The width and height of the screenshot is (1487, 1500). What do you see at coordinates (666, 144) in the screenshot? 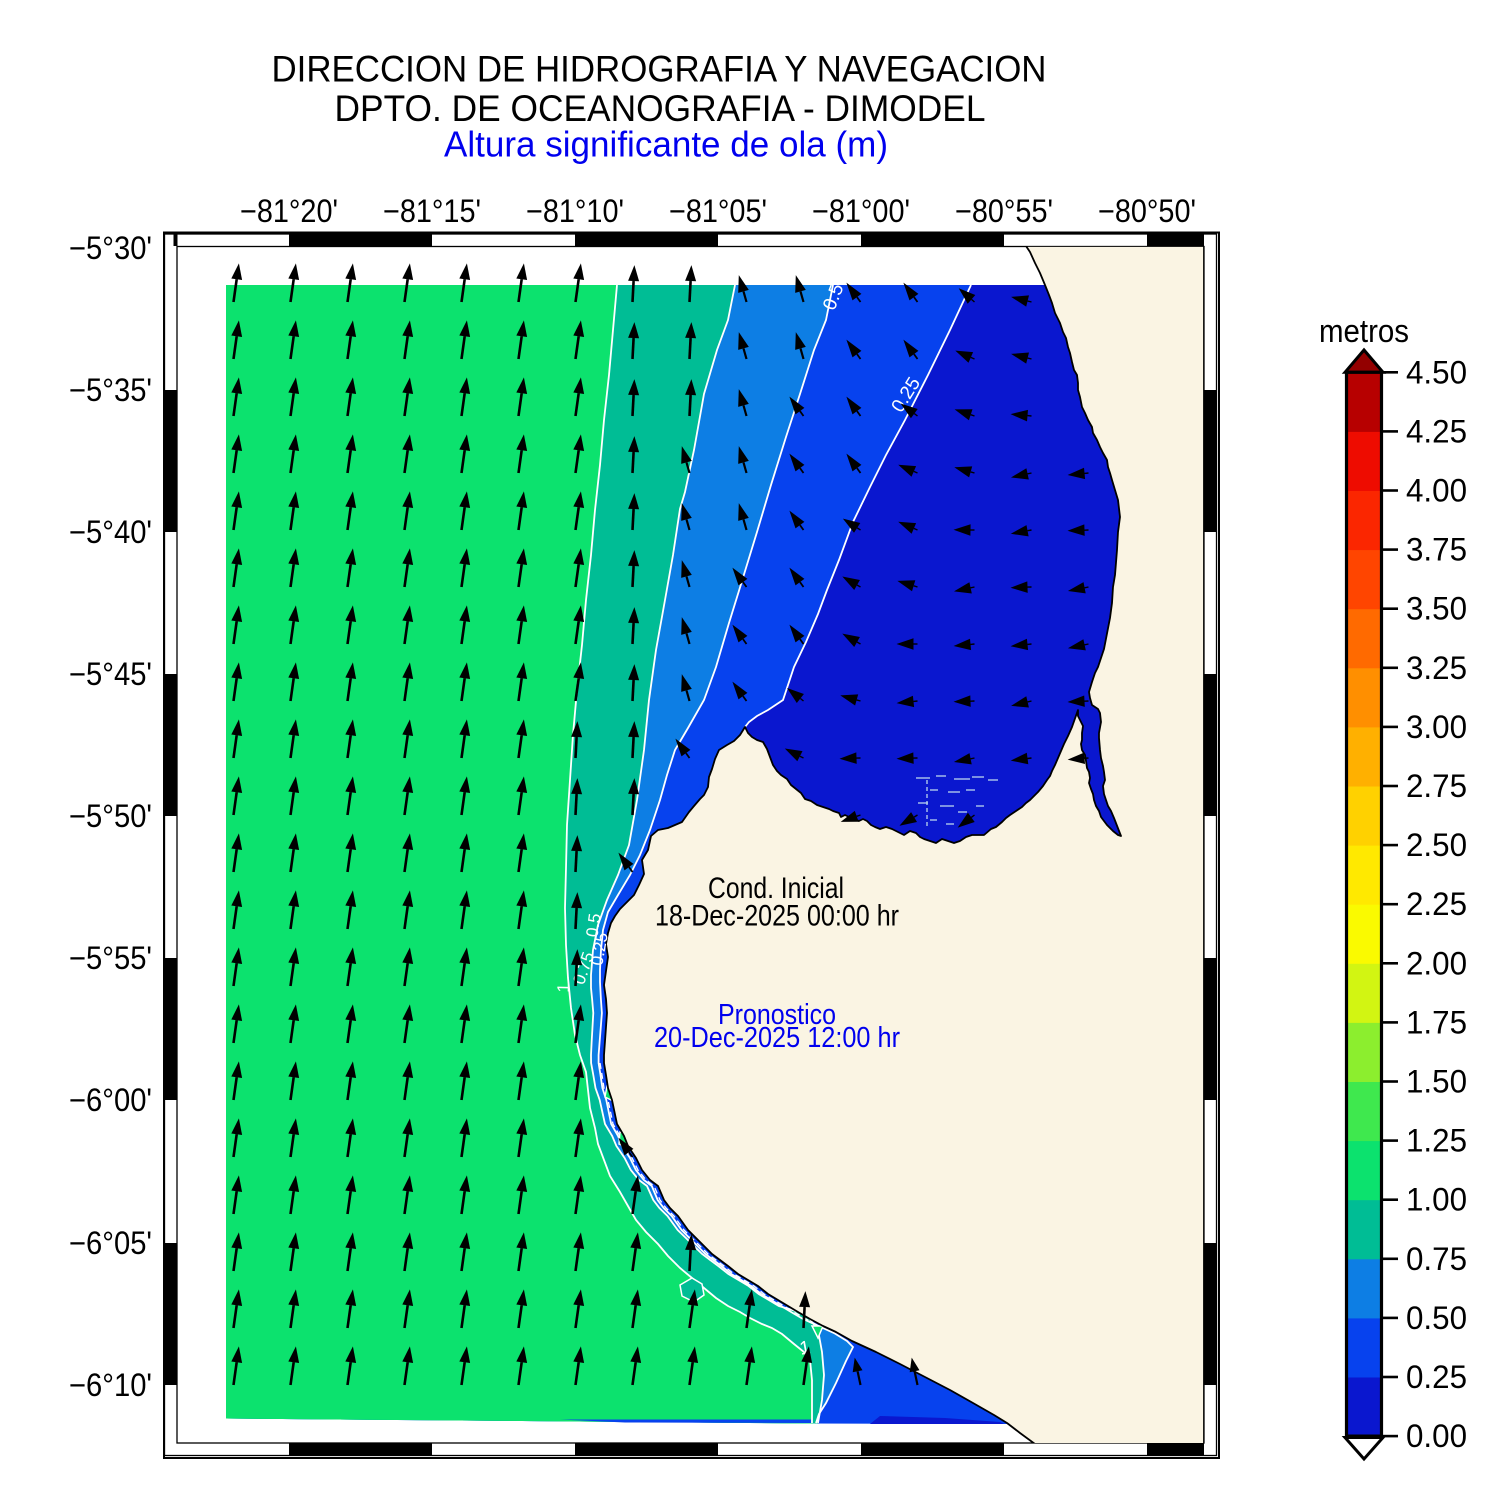
I see `svg-text: Altura significante de ola (m)` at bounding box center [666, 144].